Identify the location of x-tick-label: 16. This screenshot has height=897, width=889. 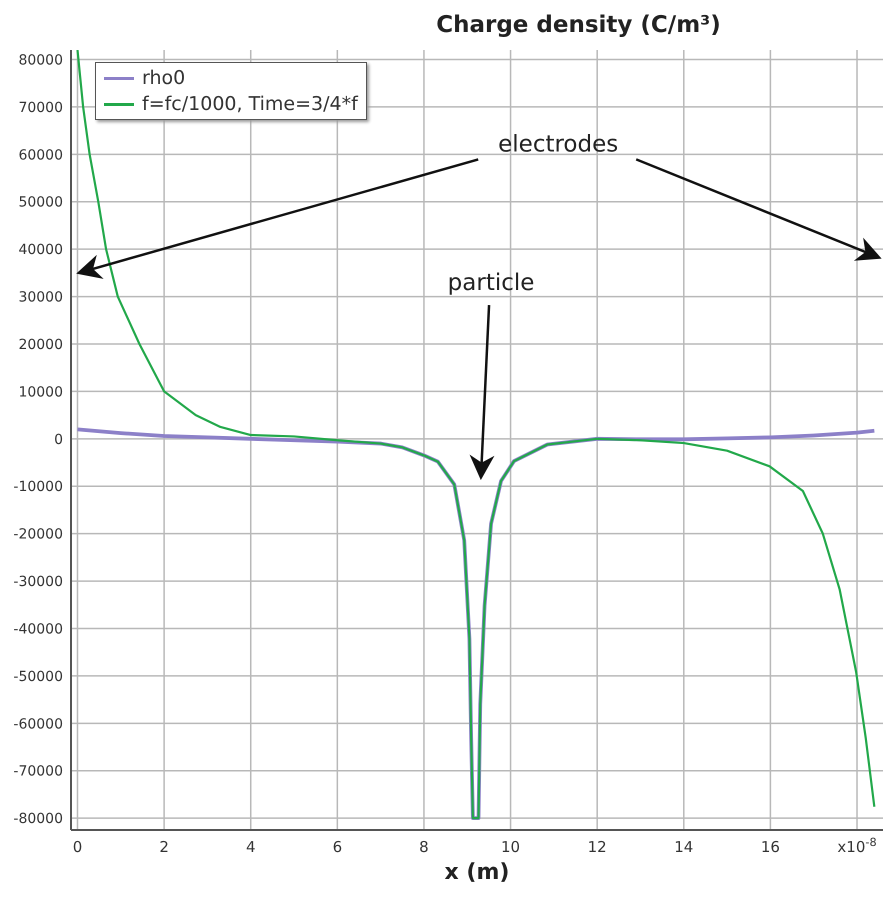
(770, 847).